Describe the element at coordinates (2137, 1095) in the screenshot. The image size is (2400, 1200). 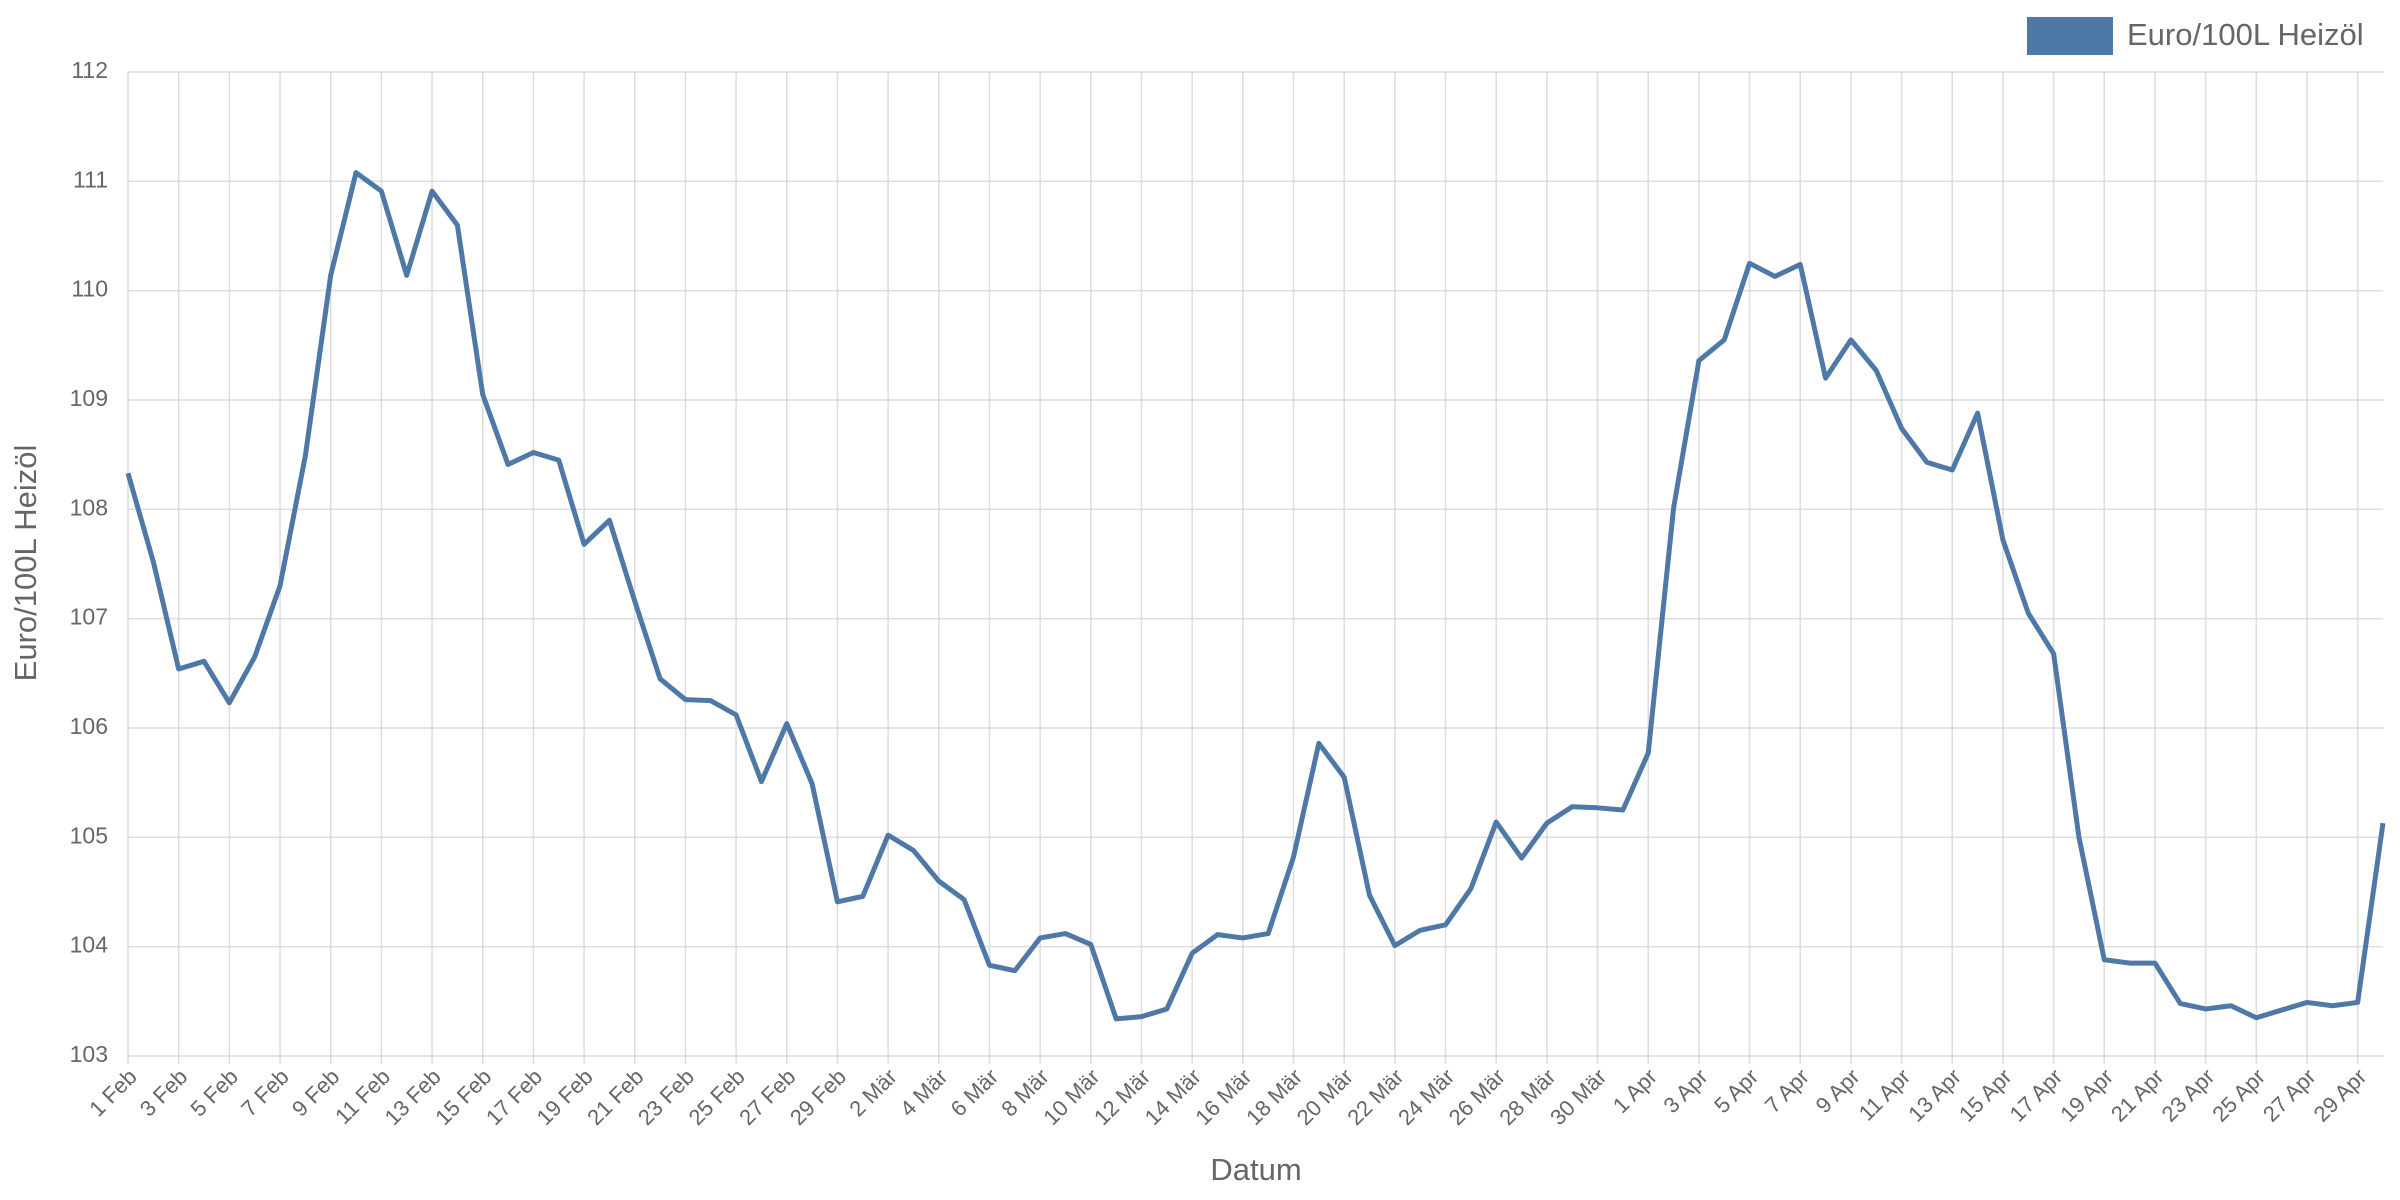
I see `x-tick-label: 21 Apr` at that location.